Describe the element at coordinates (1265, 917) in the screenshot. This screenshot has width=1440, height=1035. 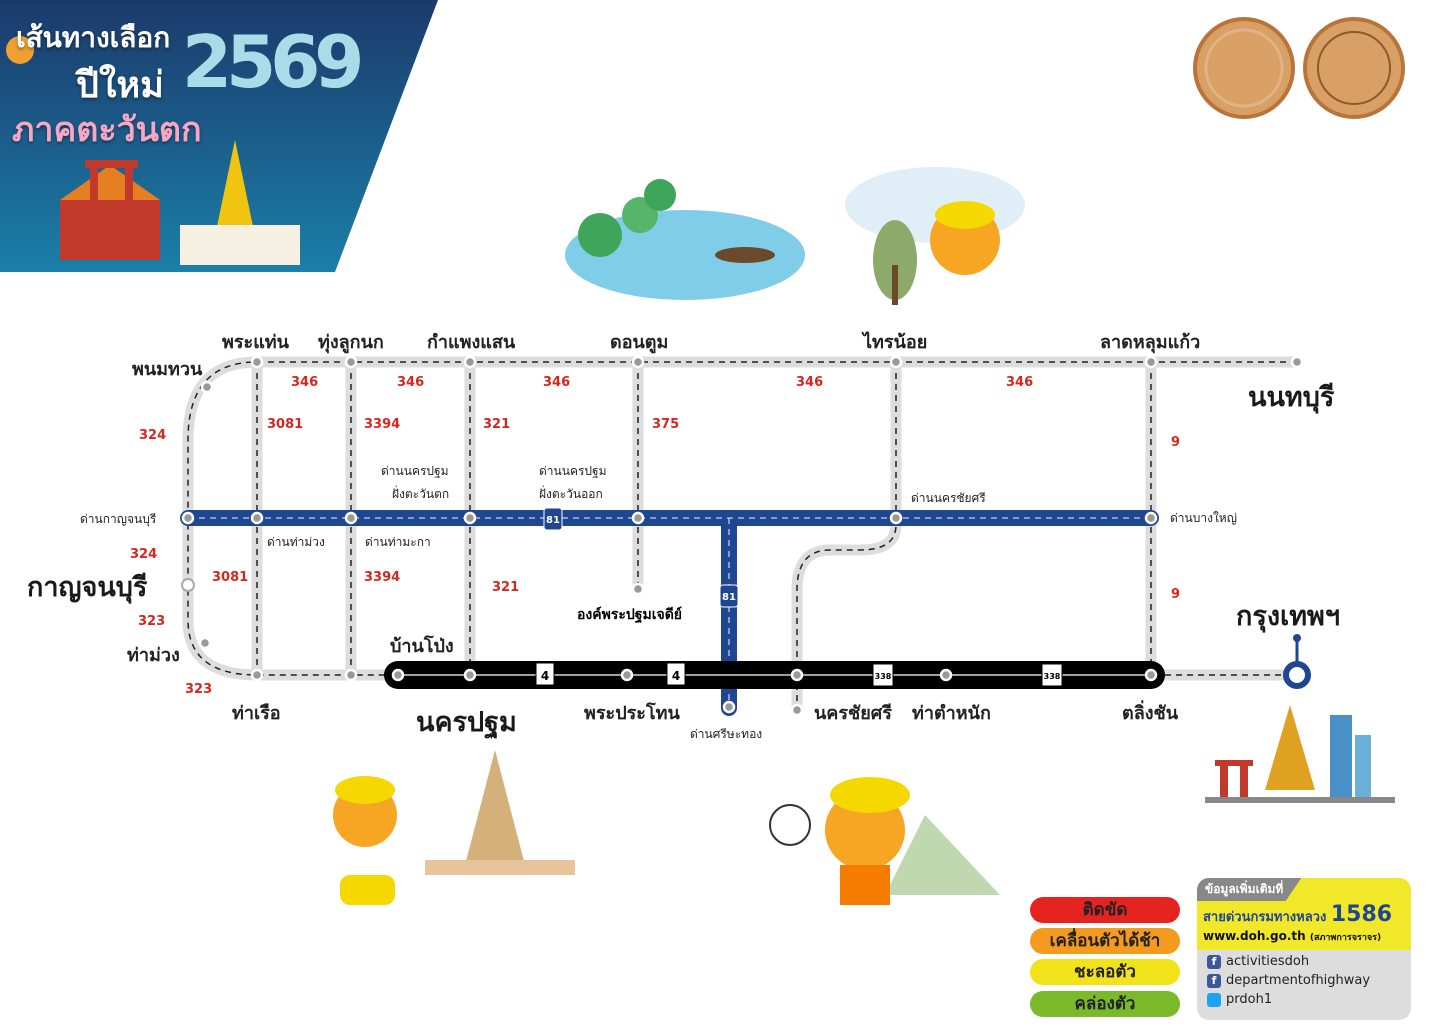
I see `hotline-label: สายด่วนกรมทางหลวง` at that location.